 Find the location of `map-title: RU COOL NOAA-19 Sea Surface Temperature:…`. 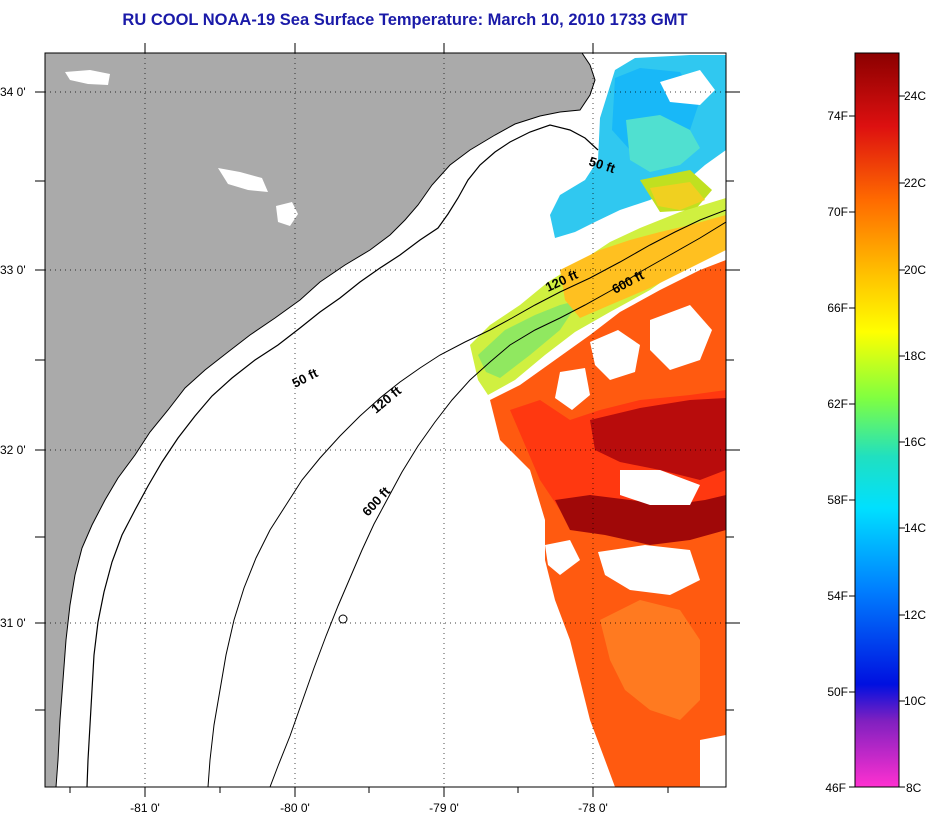

map-title: RU COOL NOAA-19 Sea Surface Temperature:… is located at coordinates (405, 20).